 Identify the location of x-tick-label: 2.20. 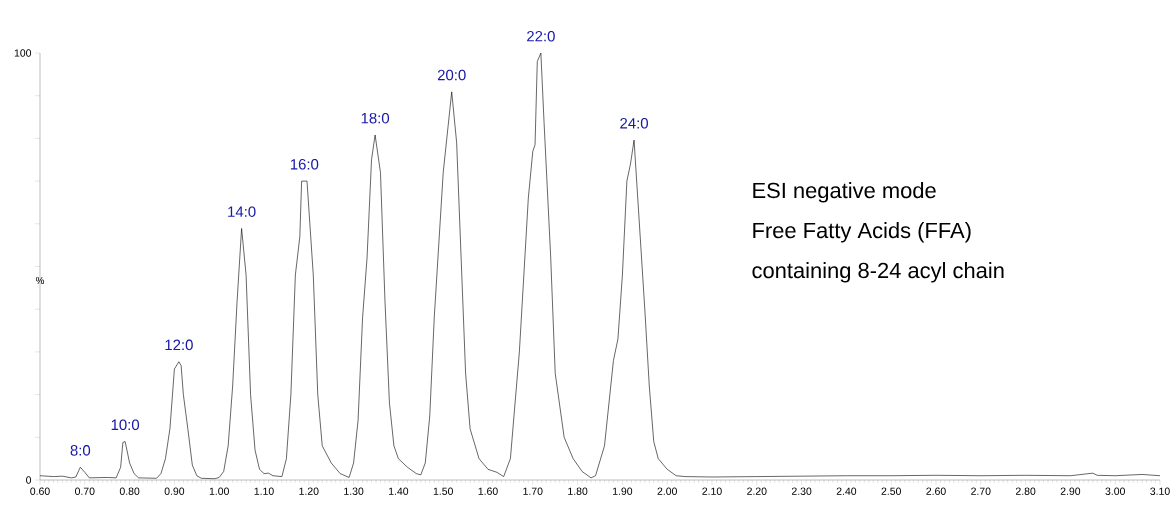
(757, 491).